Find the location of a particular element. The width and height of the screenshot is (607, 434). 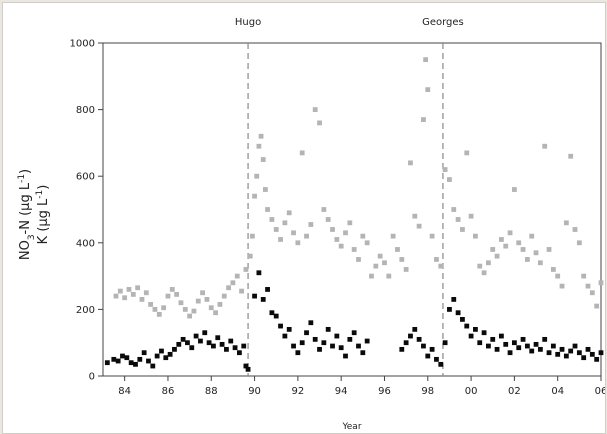

x-tick-label: 86 is located at coordinates (168, 391).